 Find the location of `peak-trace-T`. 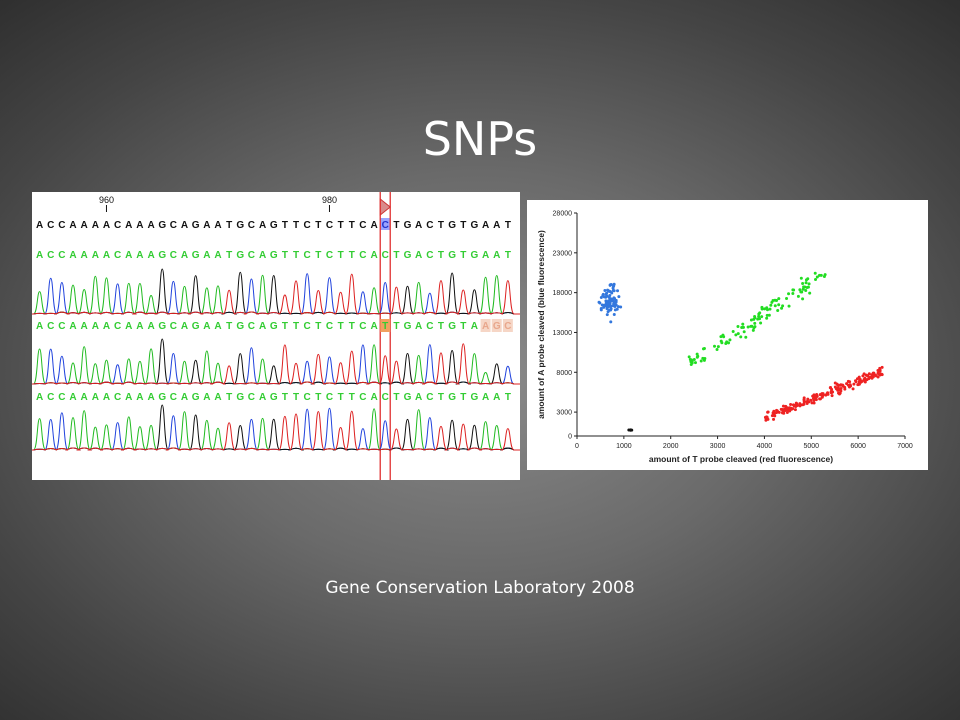

peak-trace-T is located at coordinates (276, 430).